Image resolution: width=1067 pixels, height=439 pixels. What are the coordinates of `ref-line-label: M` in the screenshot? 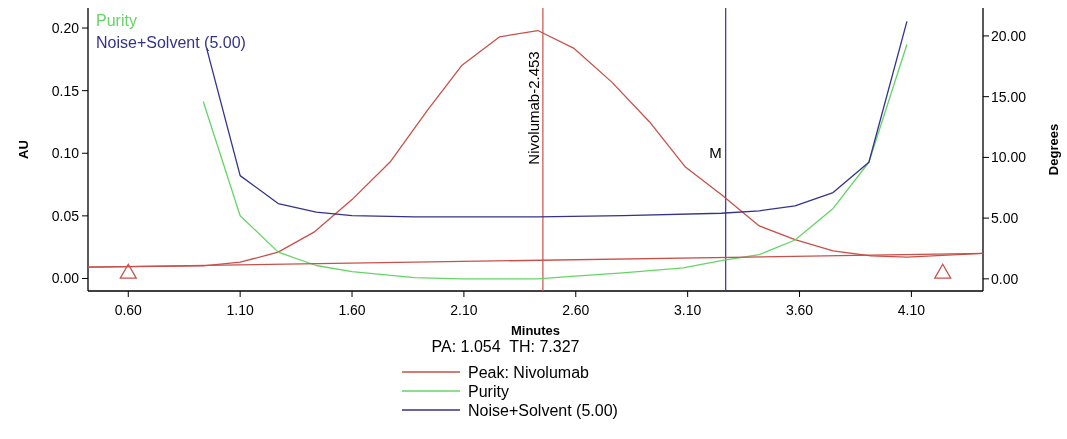 It's located at (715, 152).